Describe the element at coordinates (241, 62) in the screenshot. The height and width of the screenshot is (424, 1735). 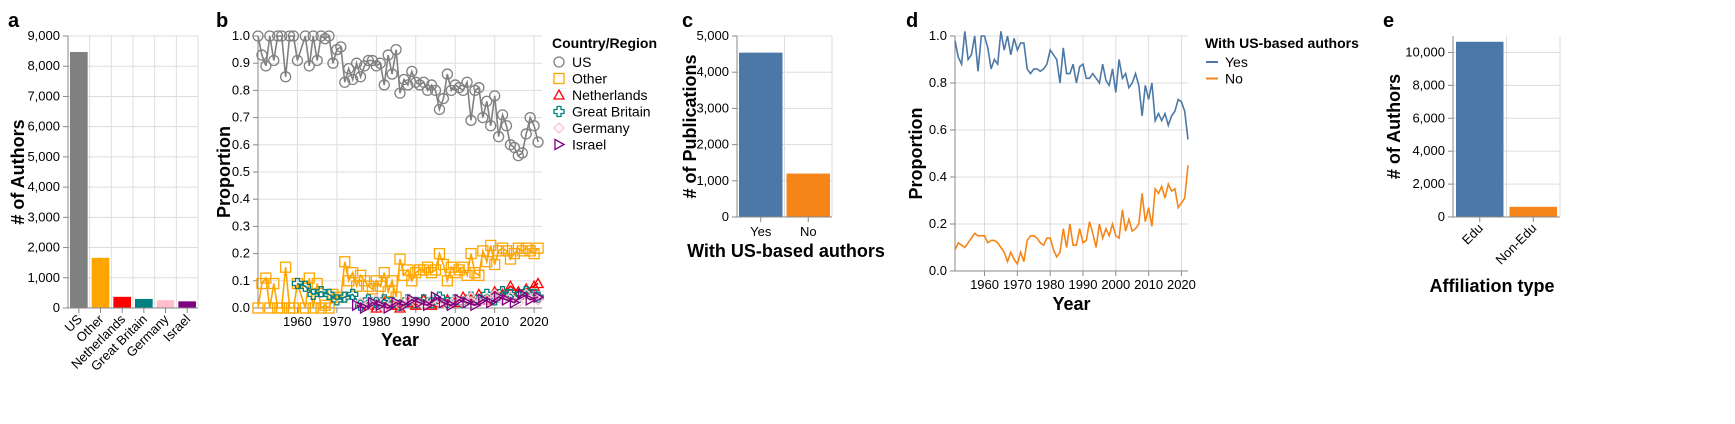
I see `panel-b-ytick-label: 0.9` at that location.